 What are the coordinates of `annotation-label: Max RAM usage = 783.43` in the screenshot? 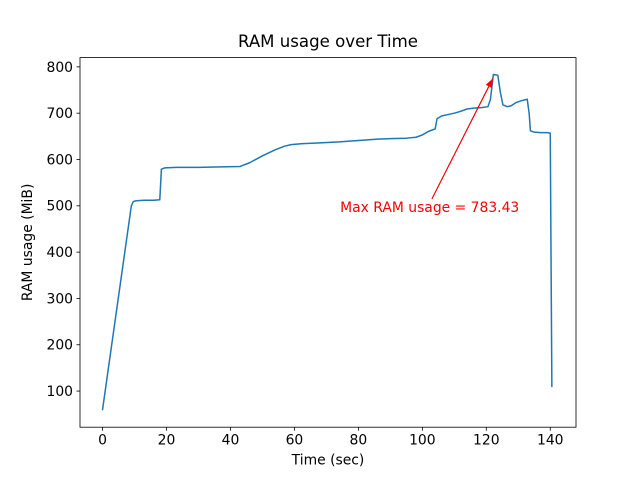 It's located at (429, 208).